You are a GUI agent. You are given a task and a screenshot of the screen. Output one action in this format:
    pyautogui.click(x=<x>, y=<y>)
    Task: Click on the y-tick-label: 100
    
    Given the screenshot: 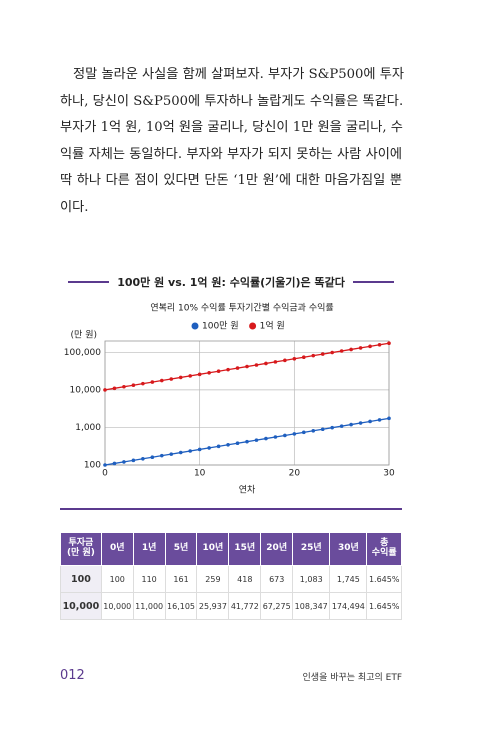 What is the action you would take?
    pyautogui.click(x=92, y=466)
    